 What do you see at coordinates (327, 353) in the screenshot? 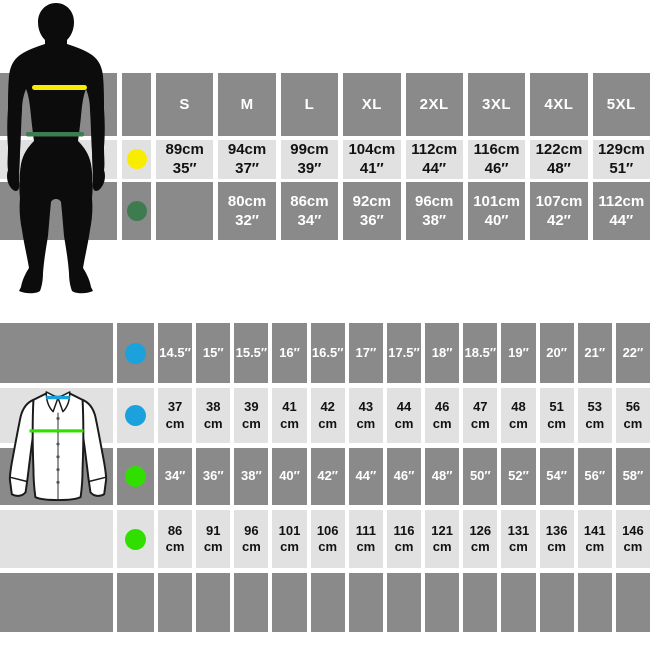
I see `measurement-cell: 16.5″` at bounding box center [327, 353].